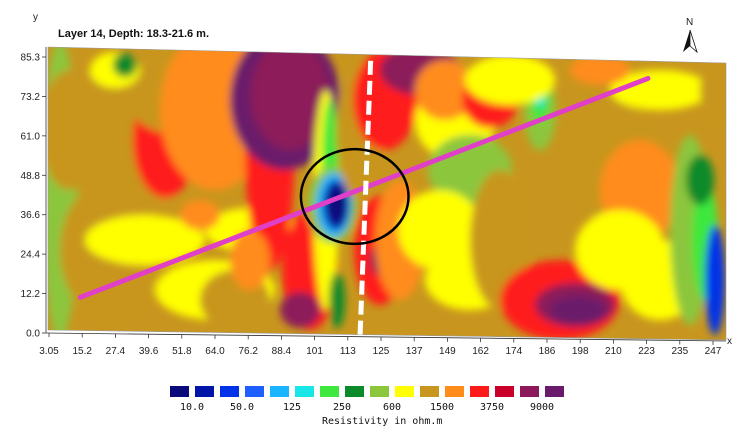  What do you see at coordinates (679, 351) in the screenshot?
I see `x-tick-label: 235` at bounding box center [679, 351].